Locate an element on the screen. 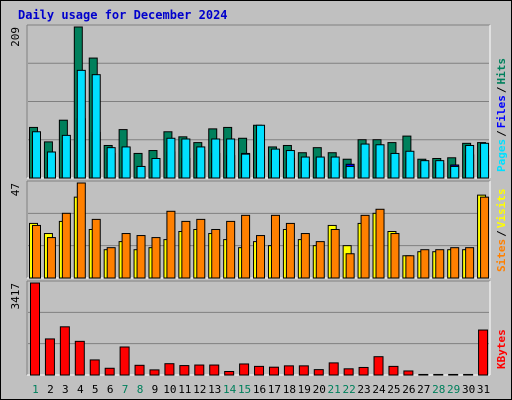 The image size is (512, 400). bar-pages-day-5-fill is located at coordinates (96, 126).